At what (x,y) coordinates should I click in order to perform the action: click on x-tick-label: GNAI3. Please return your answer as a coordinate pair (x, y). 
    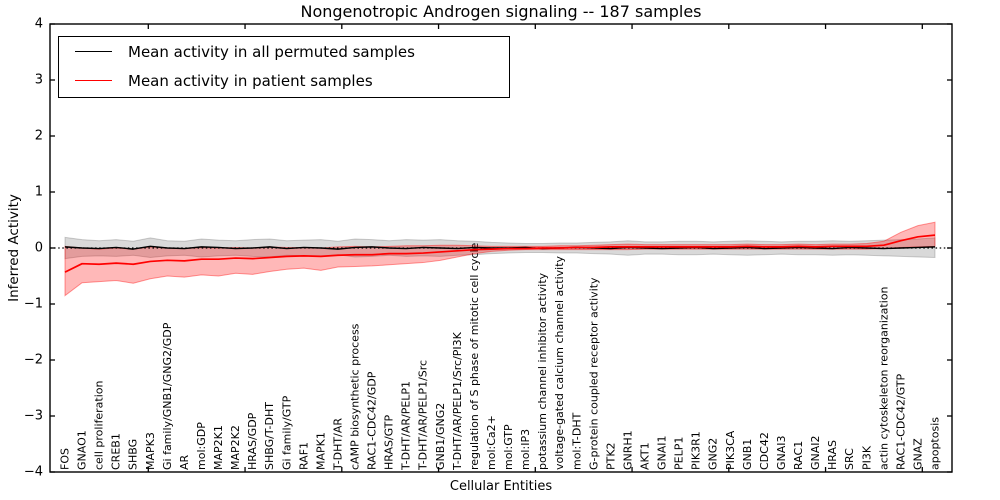
    Looking at the image, I should click on (781, 452).